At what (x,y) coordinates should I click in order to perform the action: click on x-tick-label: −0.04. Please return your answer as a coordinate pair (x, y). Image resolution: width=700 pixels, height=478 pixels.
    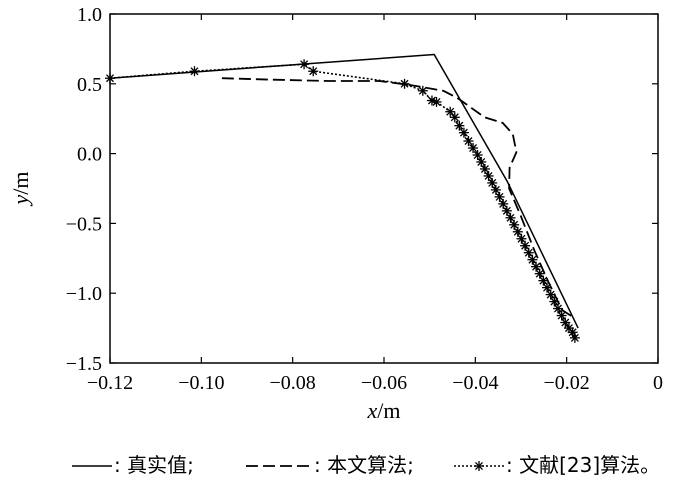
    Looking at the image, I should click on (475, 383).